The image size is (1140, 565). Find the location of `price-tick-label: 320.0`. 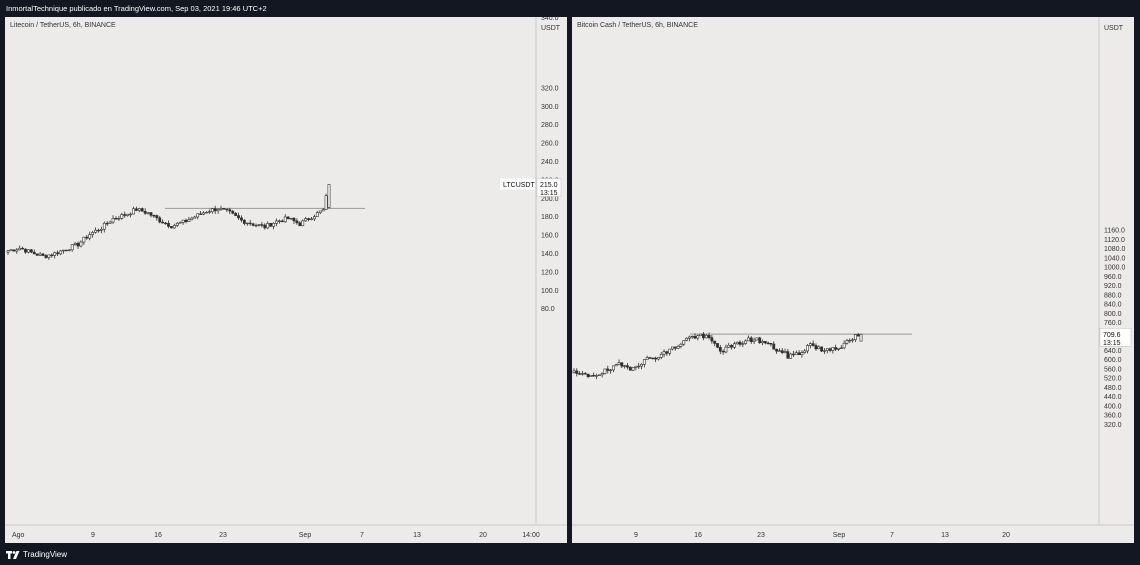

price-tick-label: 320.0 is located at coordinates (550, 88).